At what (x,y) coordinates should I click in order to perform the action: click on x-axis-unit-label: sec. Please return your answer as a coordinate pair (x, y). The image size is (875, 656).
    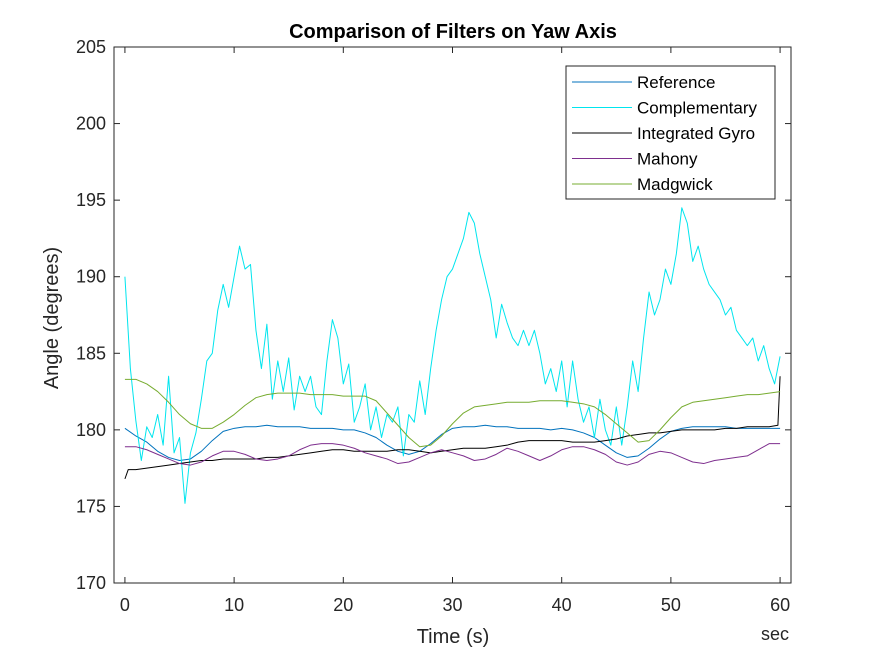
    Looking at the image, I should click on (775, 634).